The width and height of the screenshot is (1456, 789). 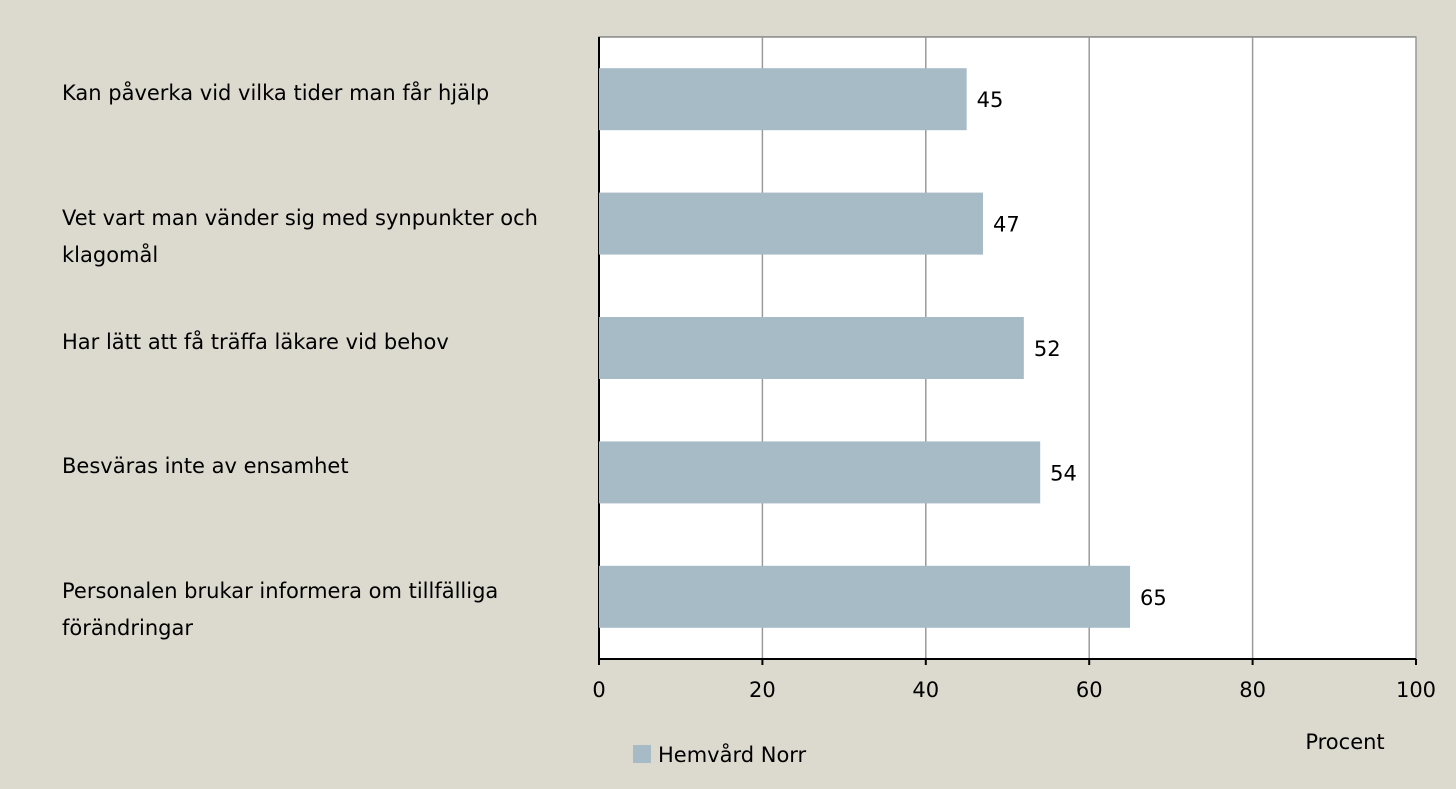 I want to click on value-label: 47, so click(x=1006, y=225).